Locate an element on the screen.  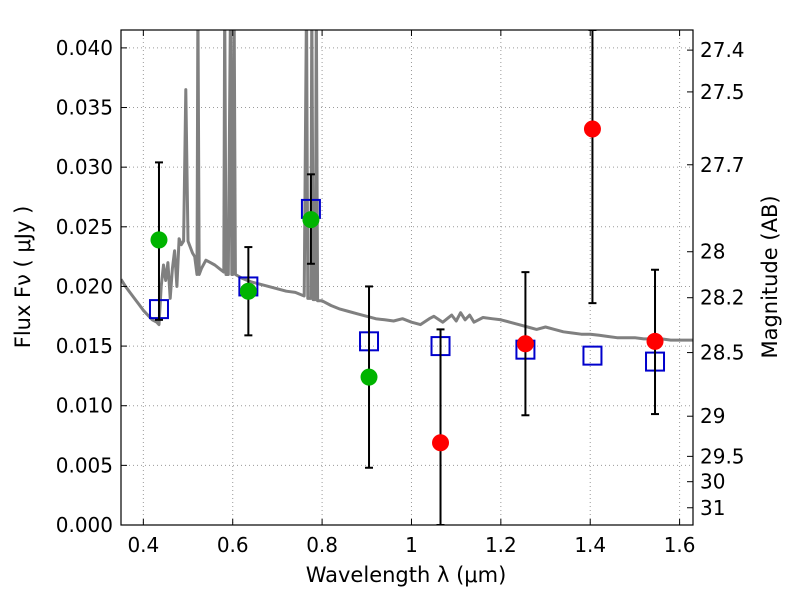
y2-tick-label: 27.7 is located at coordinates (722, 165).